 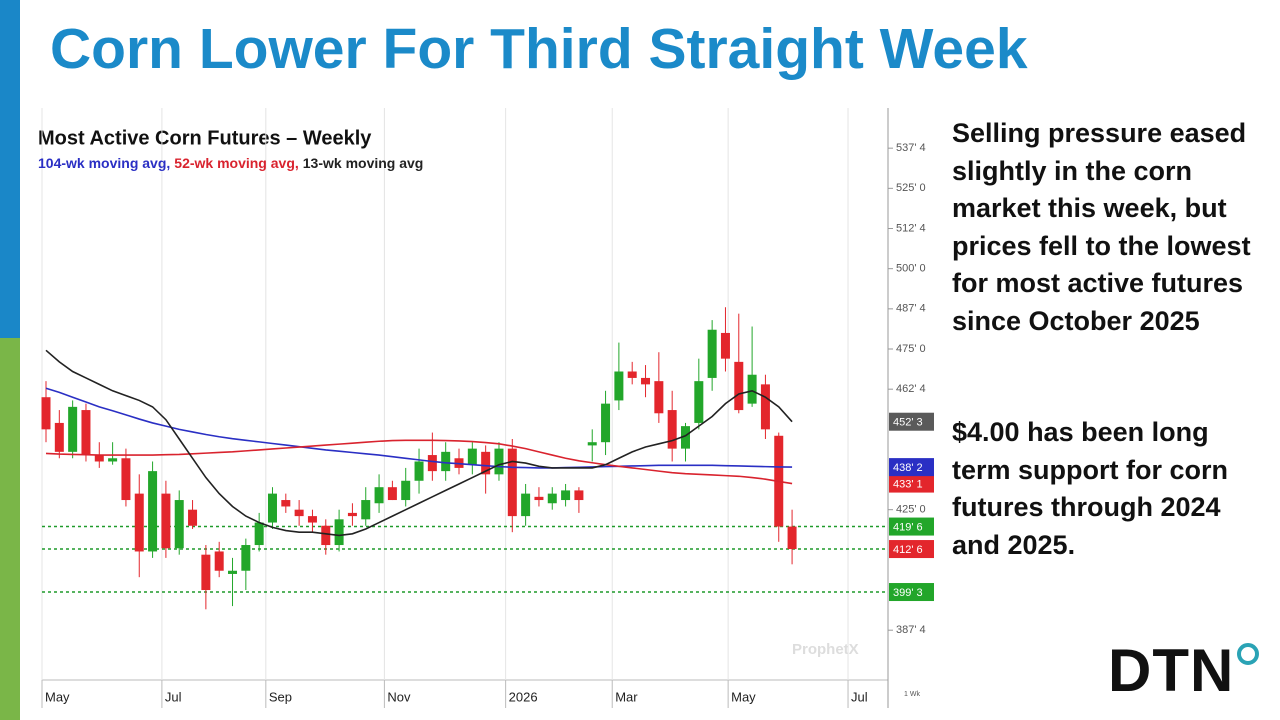 What do you see at coordinates (626, 696) in the screenshot?
I see `x-tick-label: Mar` at bounding box center [626, 696].